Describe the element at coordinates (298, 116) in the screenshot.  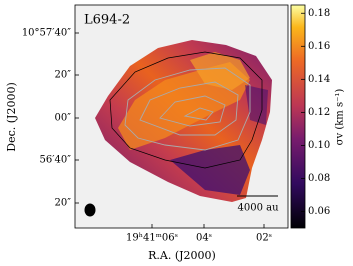
I see `colorbar` at that location.